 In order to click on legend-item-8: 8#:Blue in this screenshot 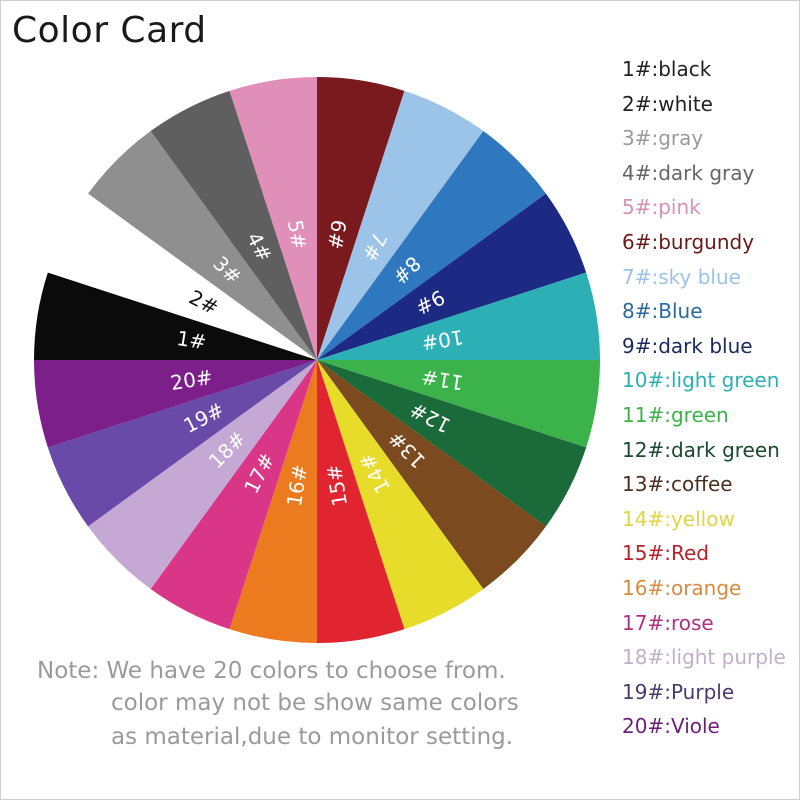, I will do `click(704, 314)`.